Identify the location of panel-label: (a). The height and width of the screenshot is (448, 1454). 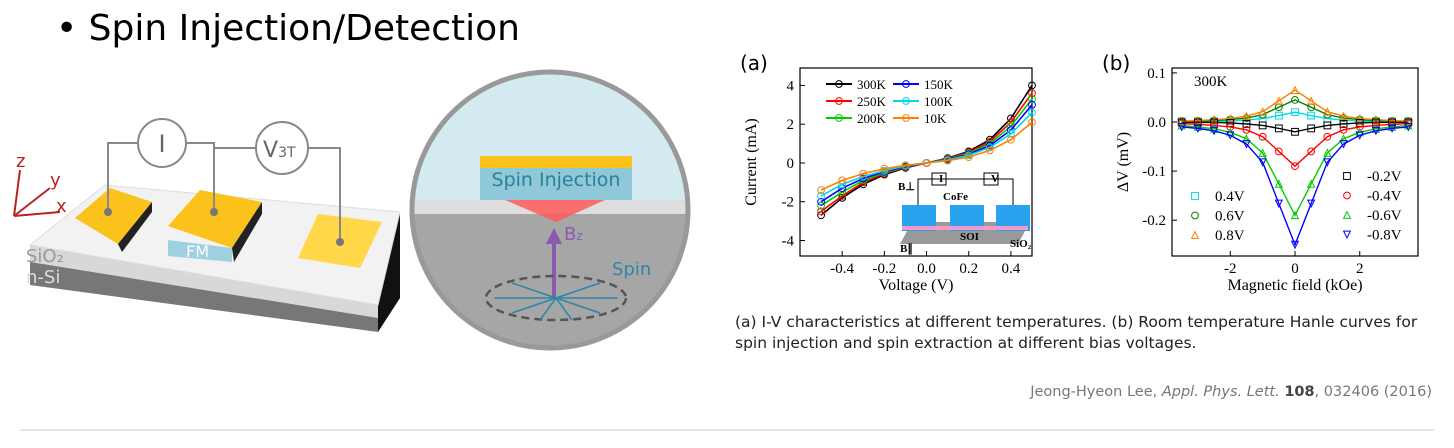
(754, 63).